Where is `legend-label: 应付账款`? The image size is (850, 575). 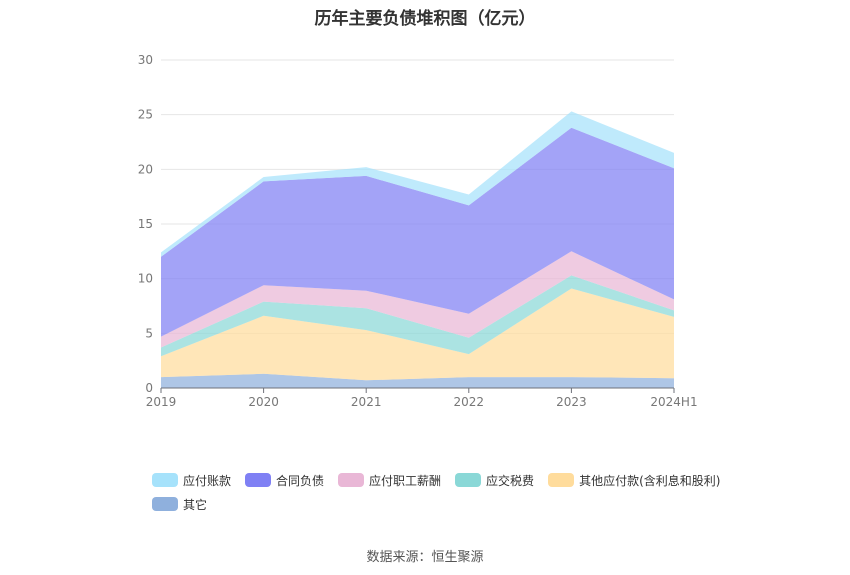 legend-label: 应付账款 is located at coordinates (207, 480).